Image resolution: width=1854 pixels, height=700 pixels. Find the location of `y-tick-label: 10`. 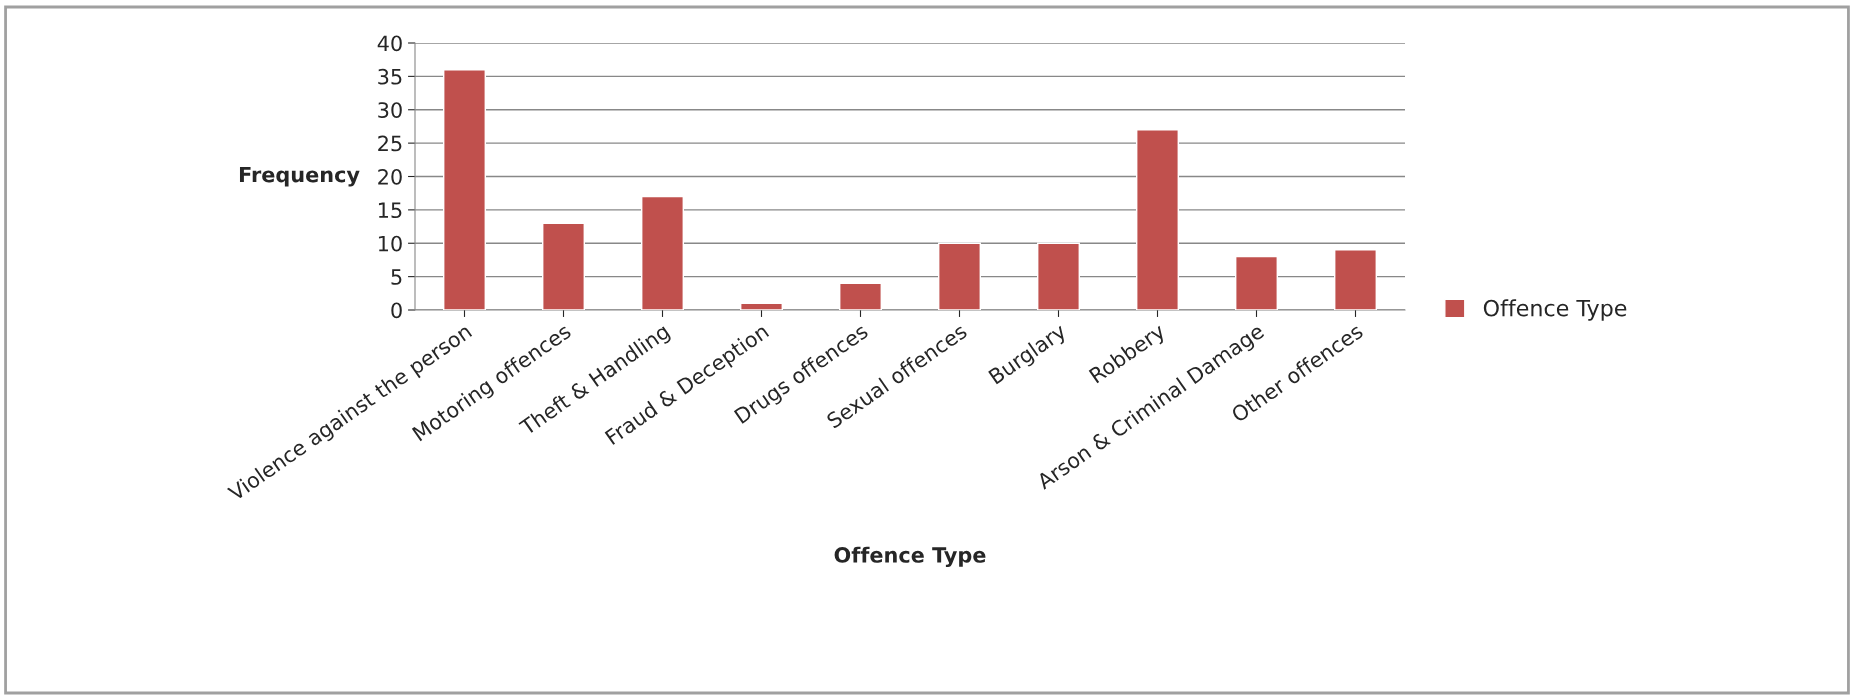

y-tick-label: 10 is located at coordinates (390, 243).